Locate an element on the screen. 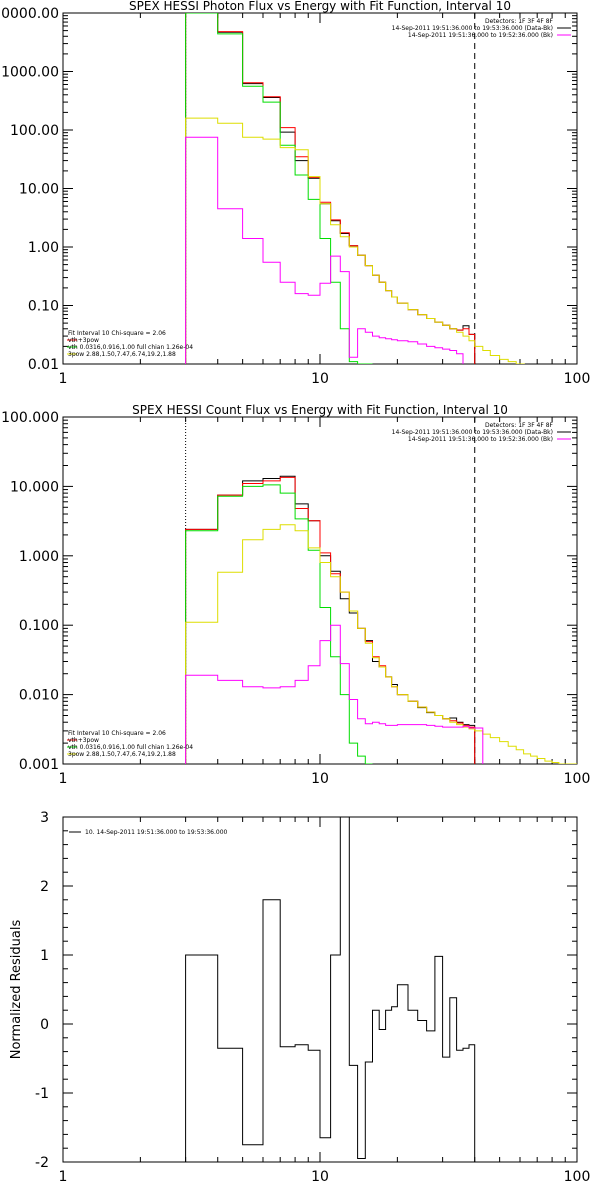 This screenshot has width=600, height=1200. y-tick-label: 1000.00 is located at coordinates (30, 73).